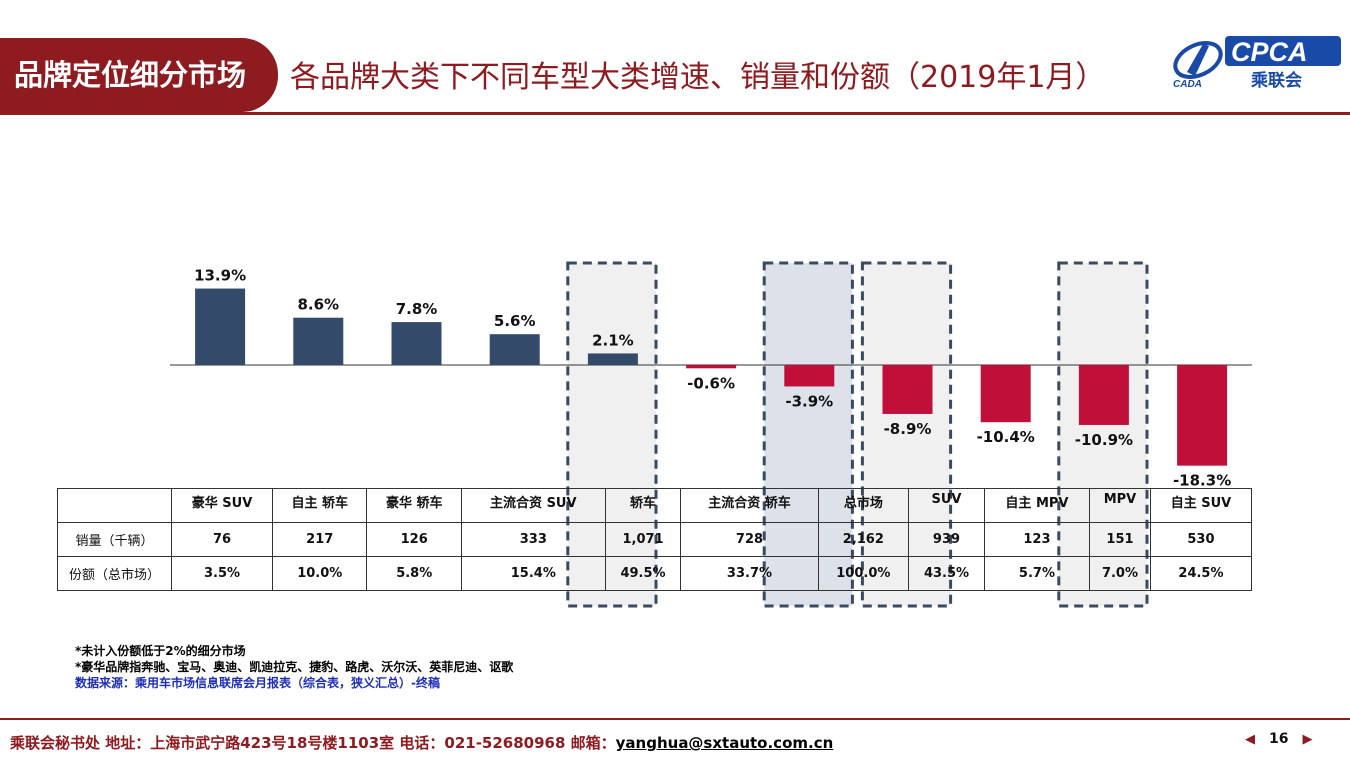 The width and height of the screenshot is (1350, 759). Describe the element at coordinates (1202, 481) in the screenshot. I see `data-label: -18.3%` at that location.